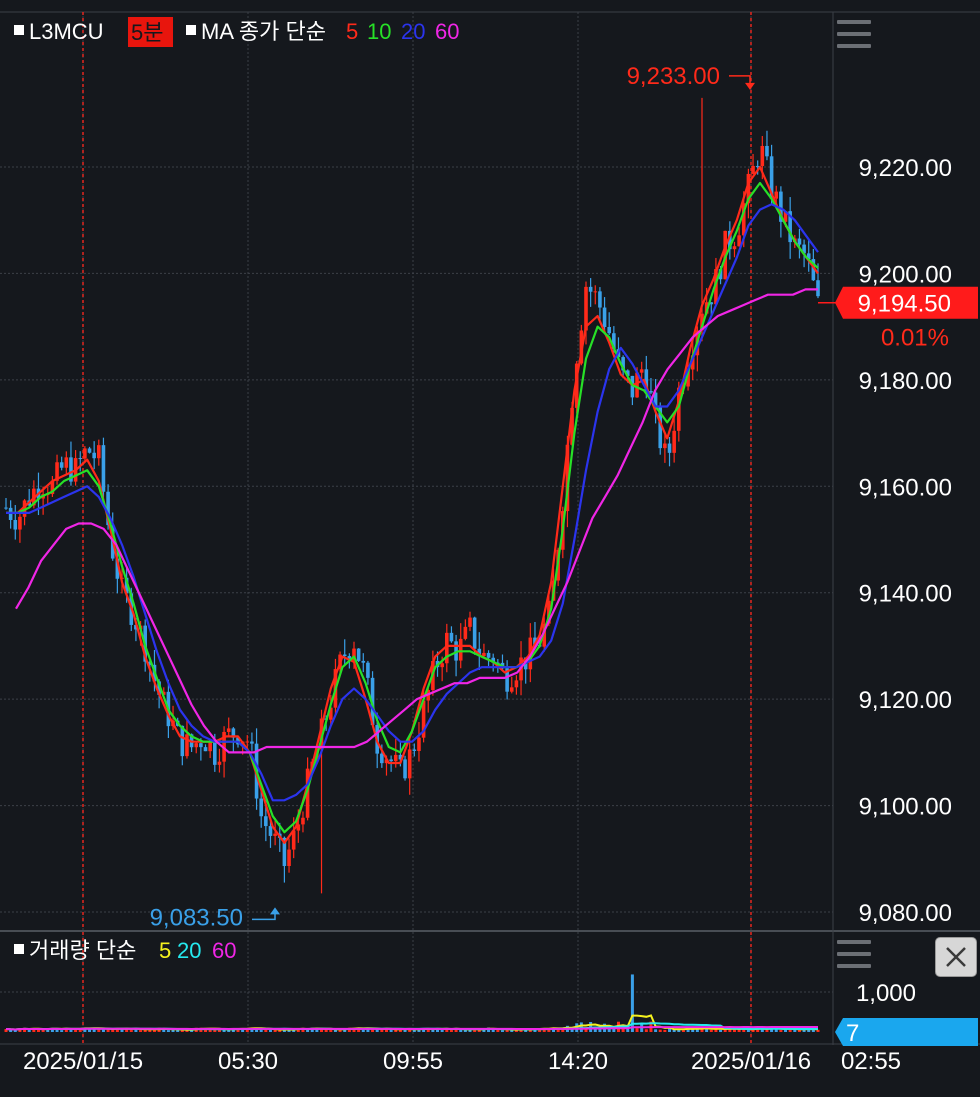 Image resolution: width=980 pixels, height=1097 pixels. Describe the element at coordinates (905, 807) in the screenshot. I see `price-tick-label: 9,100.00` at that location.